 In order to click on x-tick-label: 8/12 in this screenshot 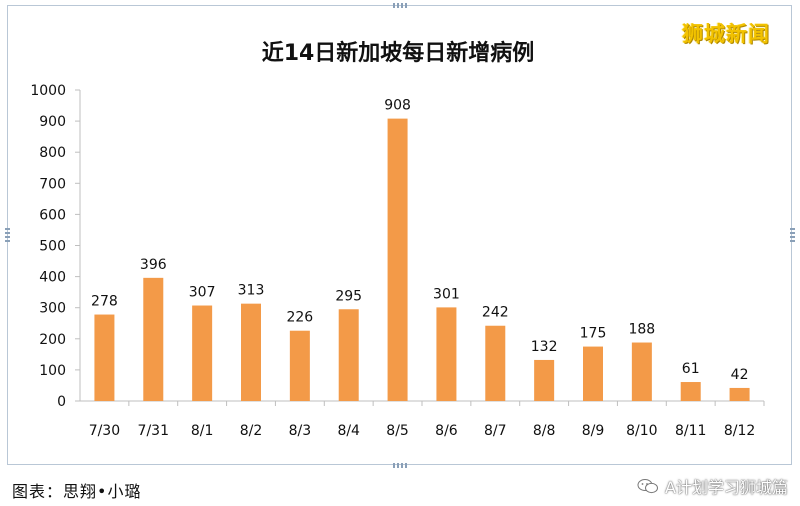, I will do `click(739, 431)`.